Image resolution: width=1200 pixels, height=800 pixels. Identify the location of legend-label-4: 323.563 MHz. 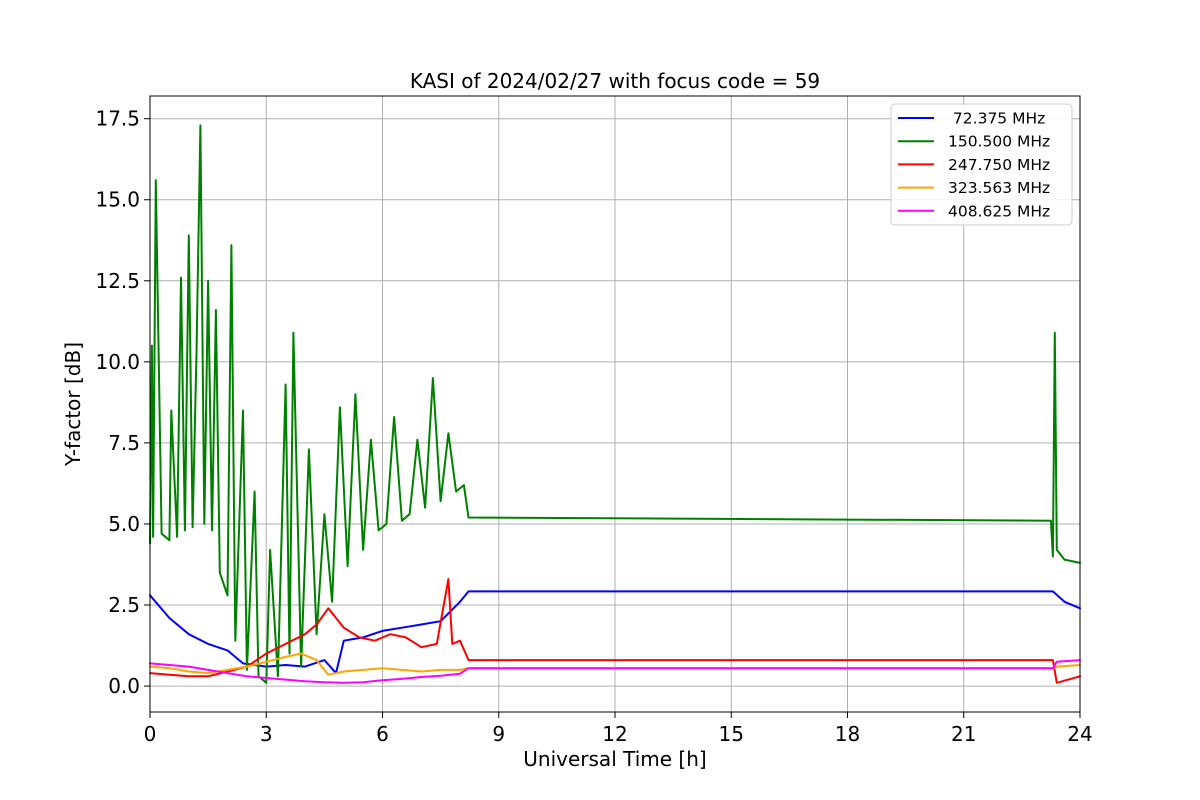
(999, 188).